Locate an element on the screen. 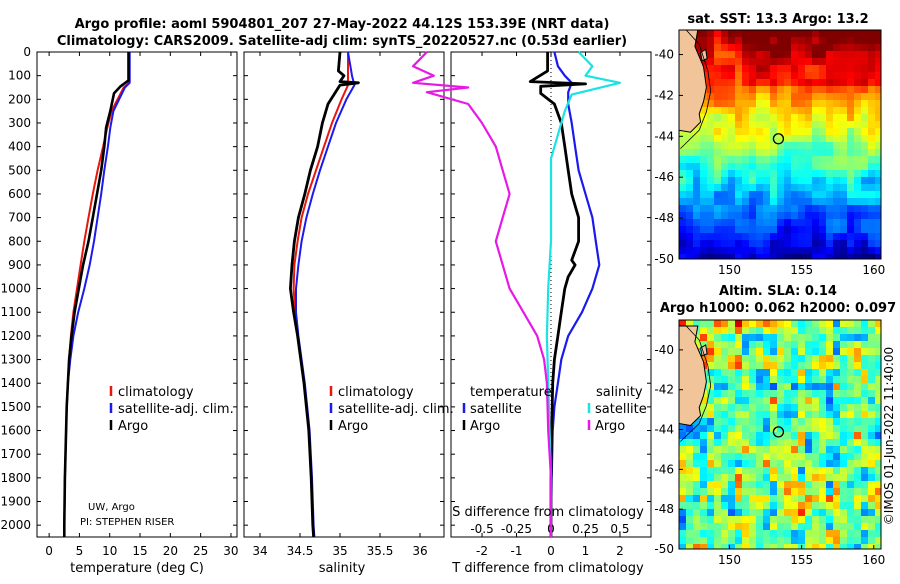 The width and height of the screenshot is (900, 584). sla-map-frame is located at coordinates (780, 434).